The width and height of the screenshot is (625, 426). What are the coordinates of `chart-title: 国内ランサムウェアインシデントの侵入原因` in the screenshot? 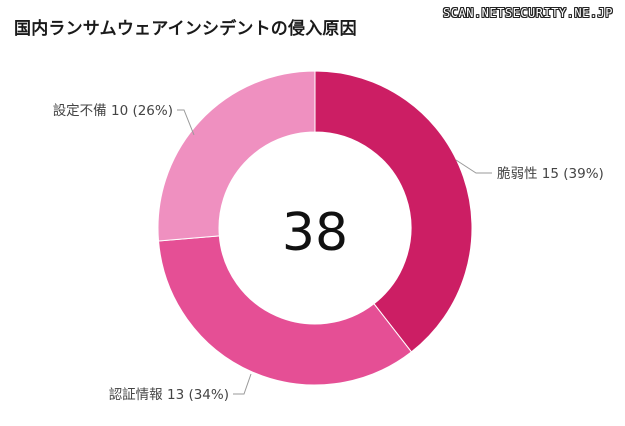 It's located at (185, 29).